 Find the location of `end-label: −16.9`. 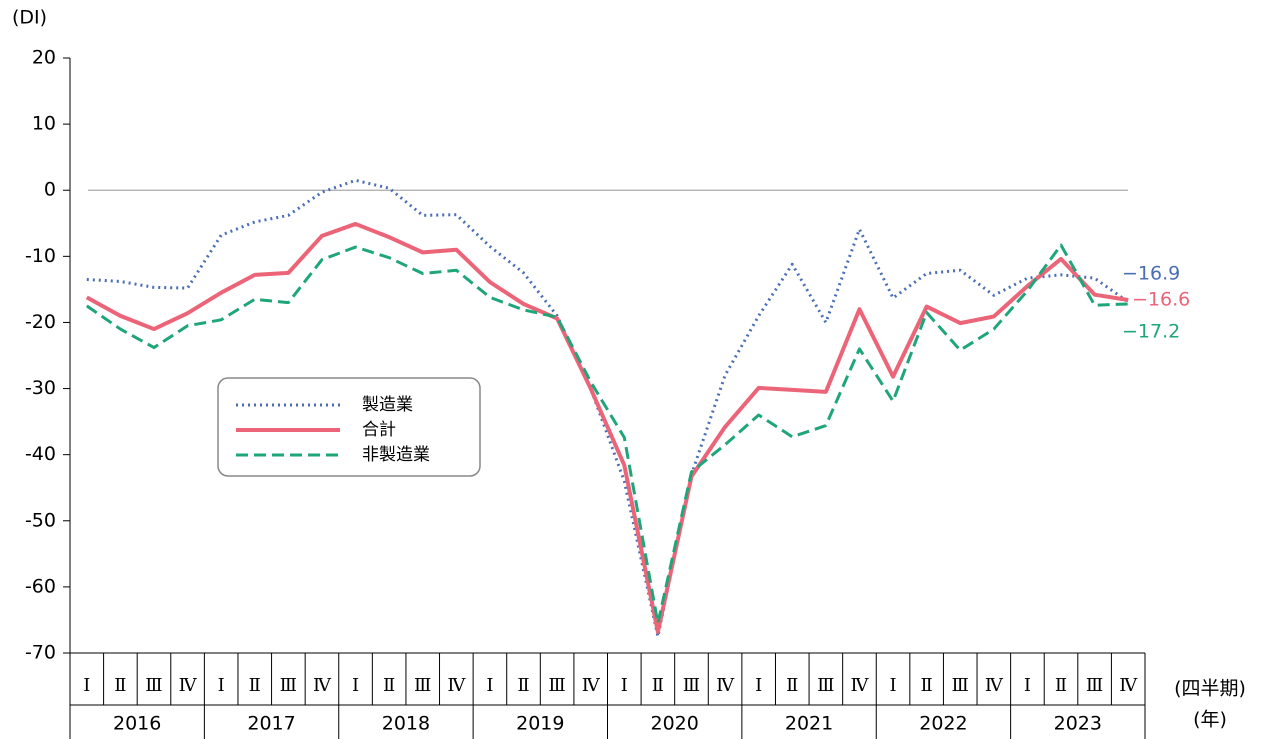

end-label: −16.9 is located at coordinates (1151, 273).